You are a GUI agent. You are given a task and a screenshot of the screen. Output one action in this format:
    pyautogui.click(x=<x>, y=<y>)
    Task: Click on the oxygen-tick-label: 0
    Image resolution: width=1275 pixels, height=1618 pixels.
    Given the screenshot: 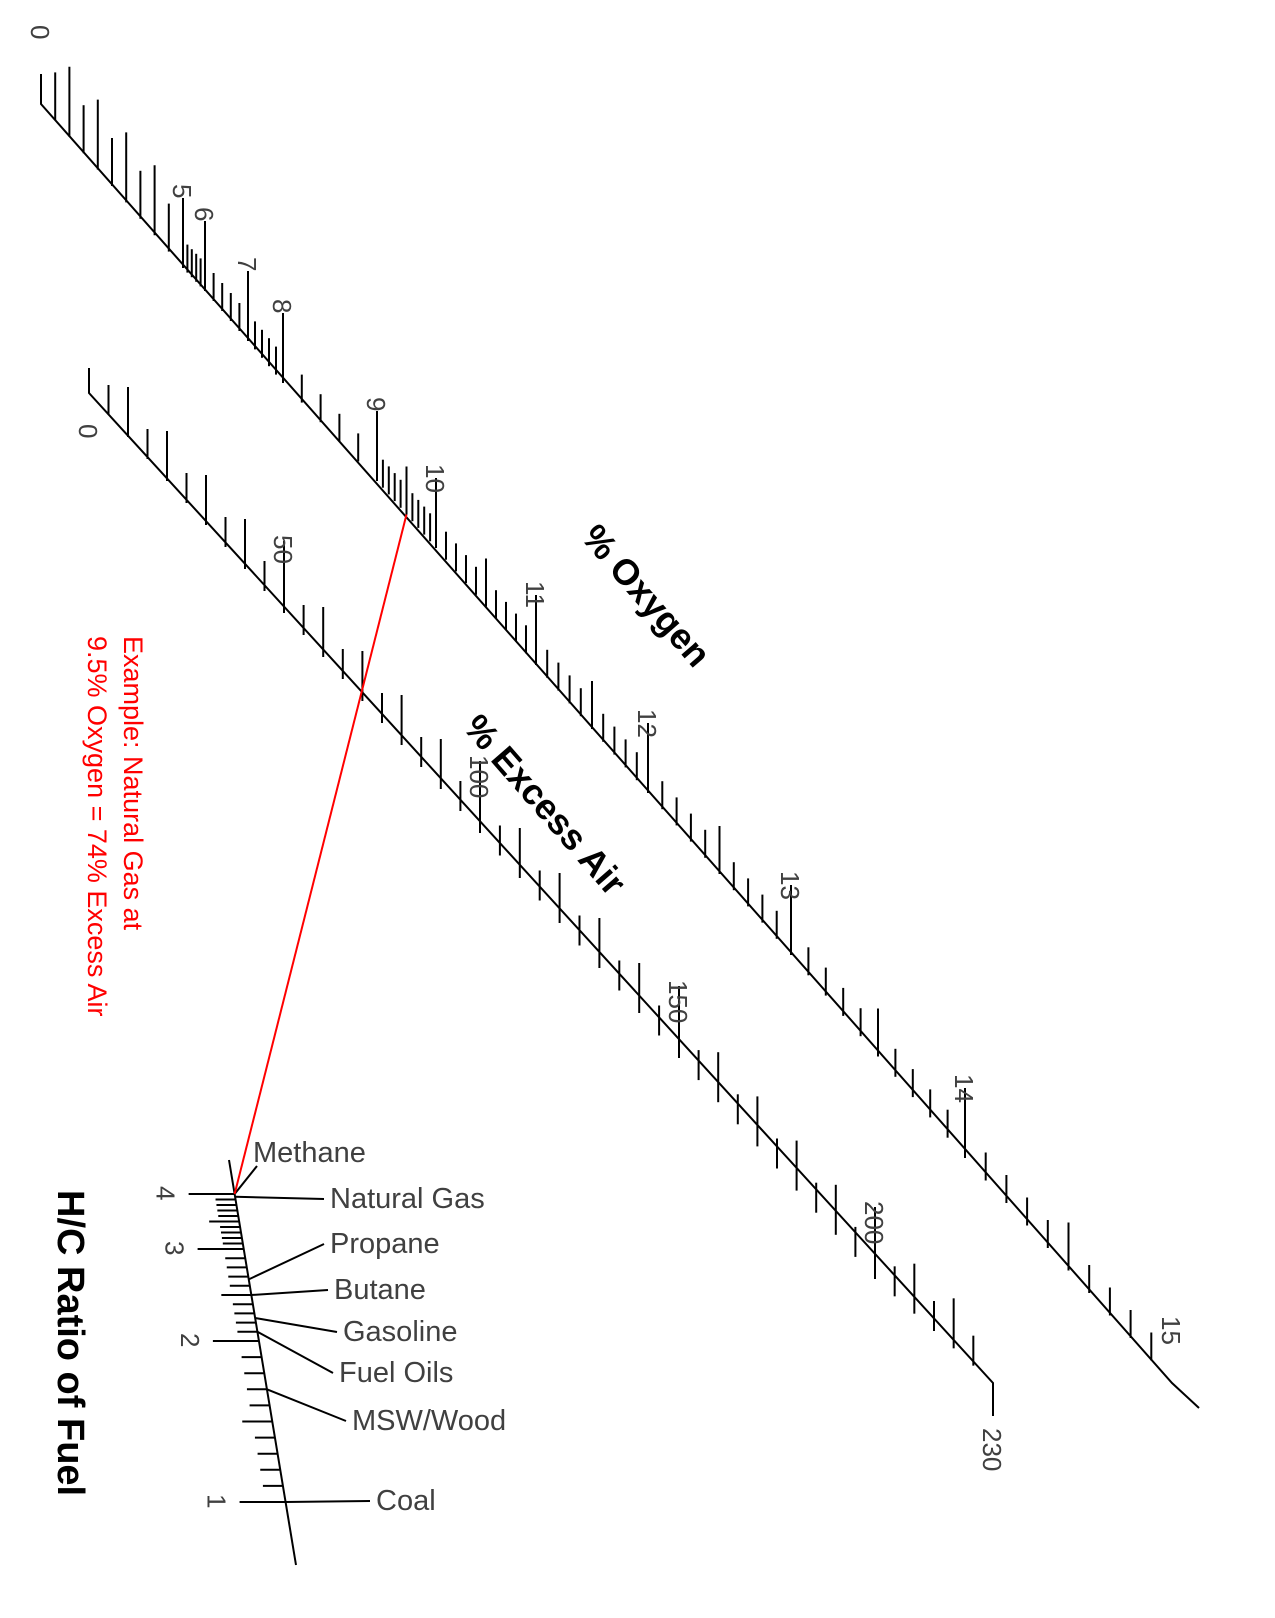 What is the action you would take?
    pyautogui.click(x=40, y=32)
    